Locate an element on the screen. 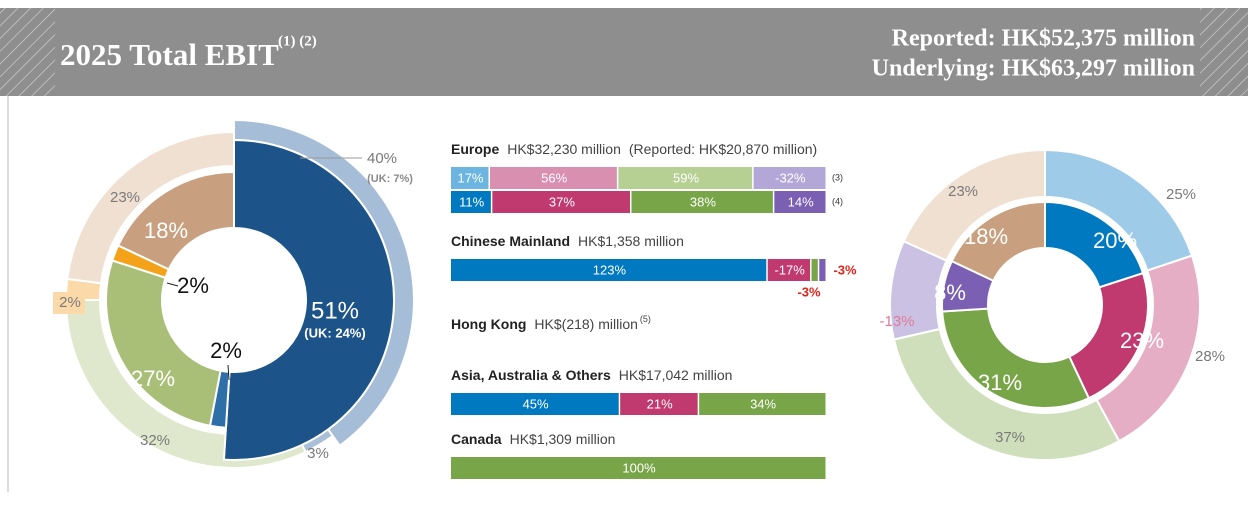  label-box is located at coordinates (69, 303).